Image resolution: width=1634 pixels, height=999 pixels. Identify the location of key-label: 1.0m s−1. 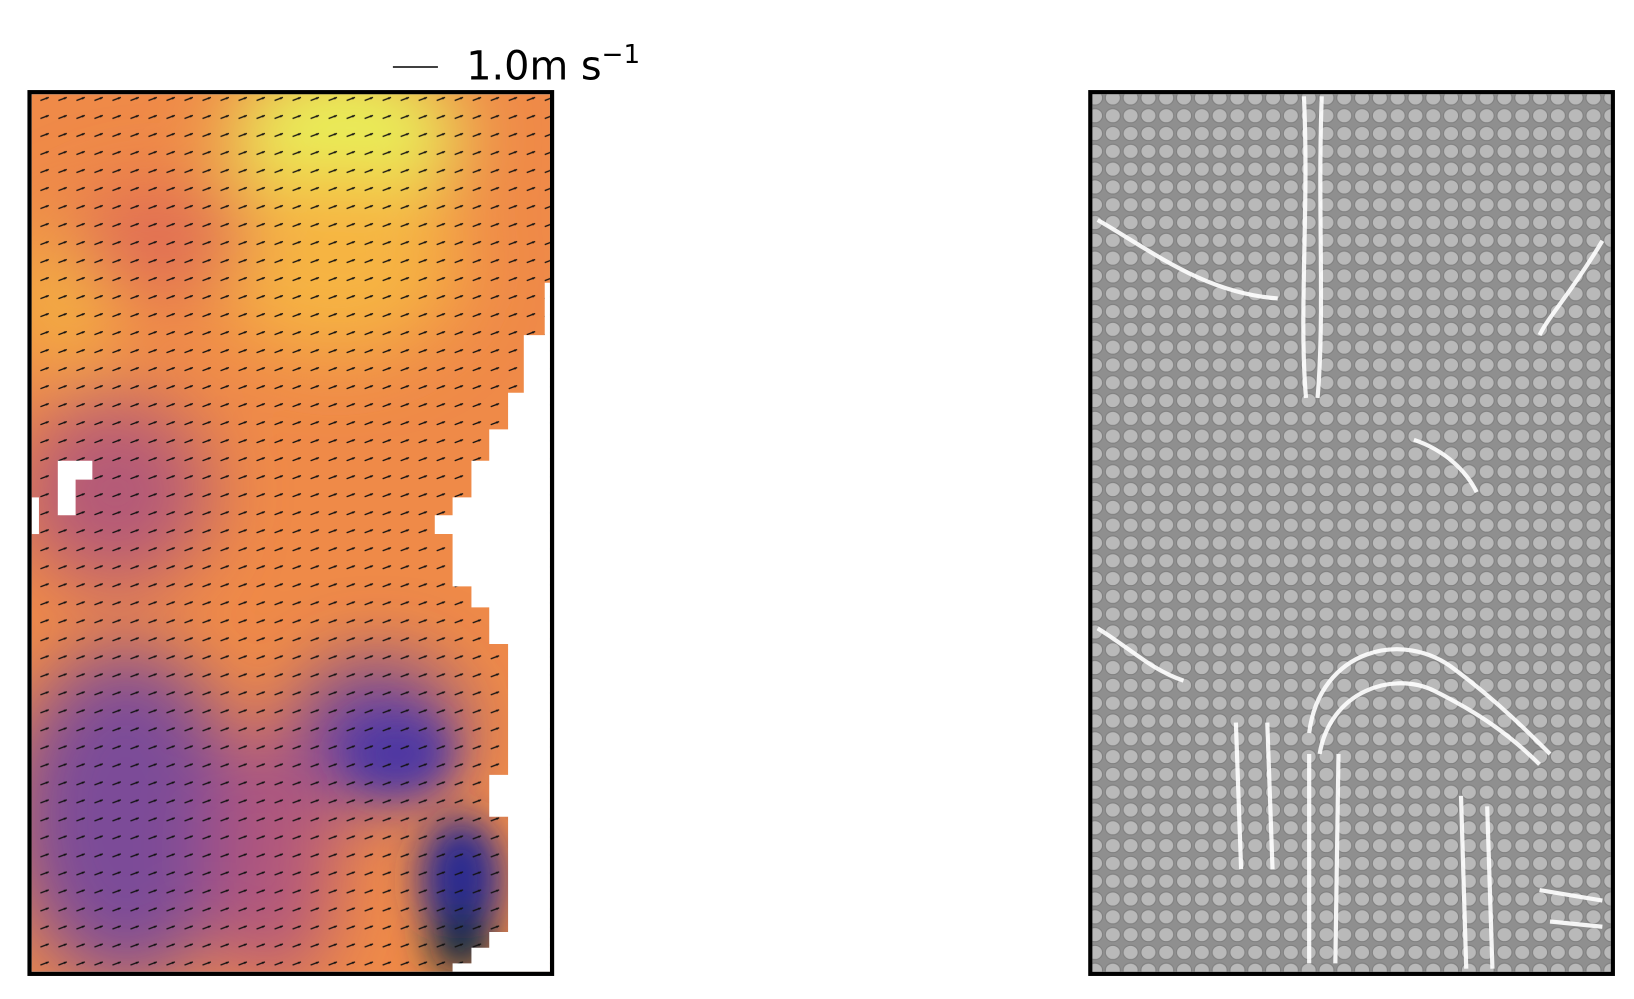
(553, 65).